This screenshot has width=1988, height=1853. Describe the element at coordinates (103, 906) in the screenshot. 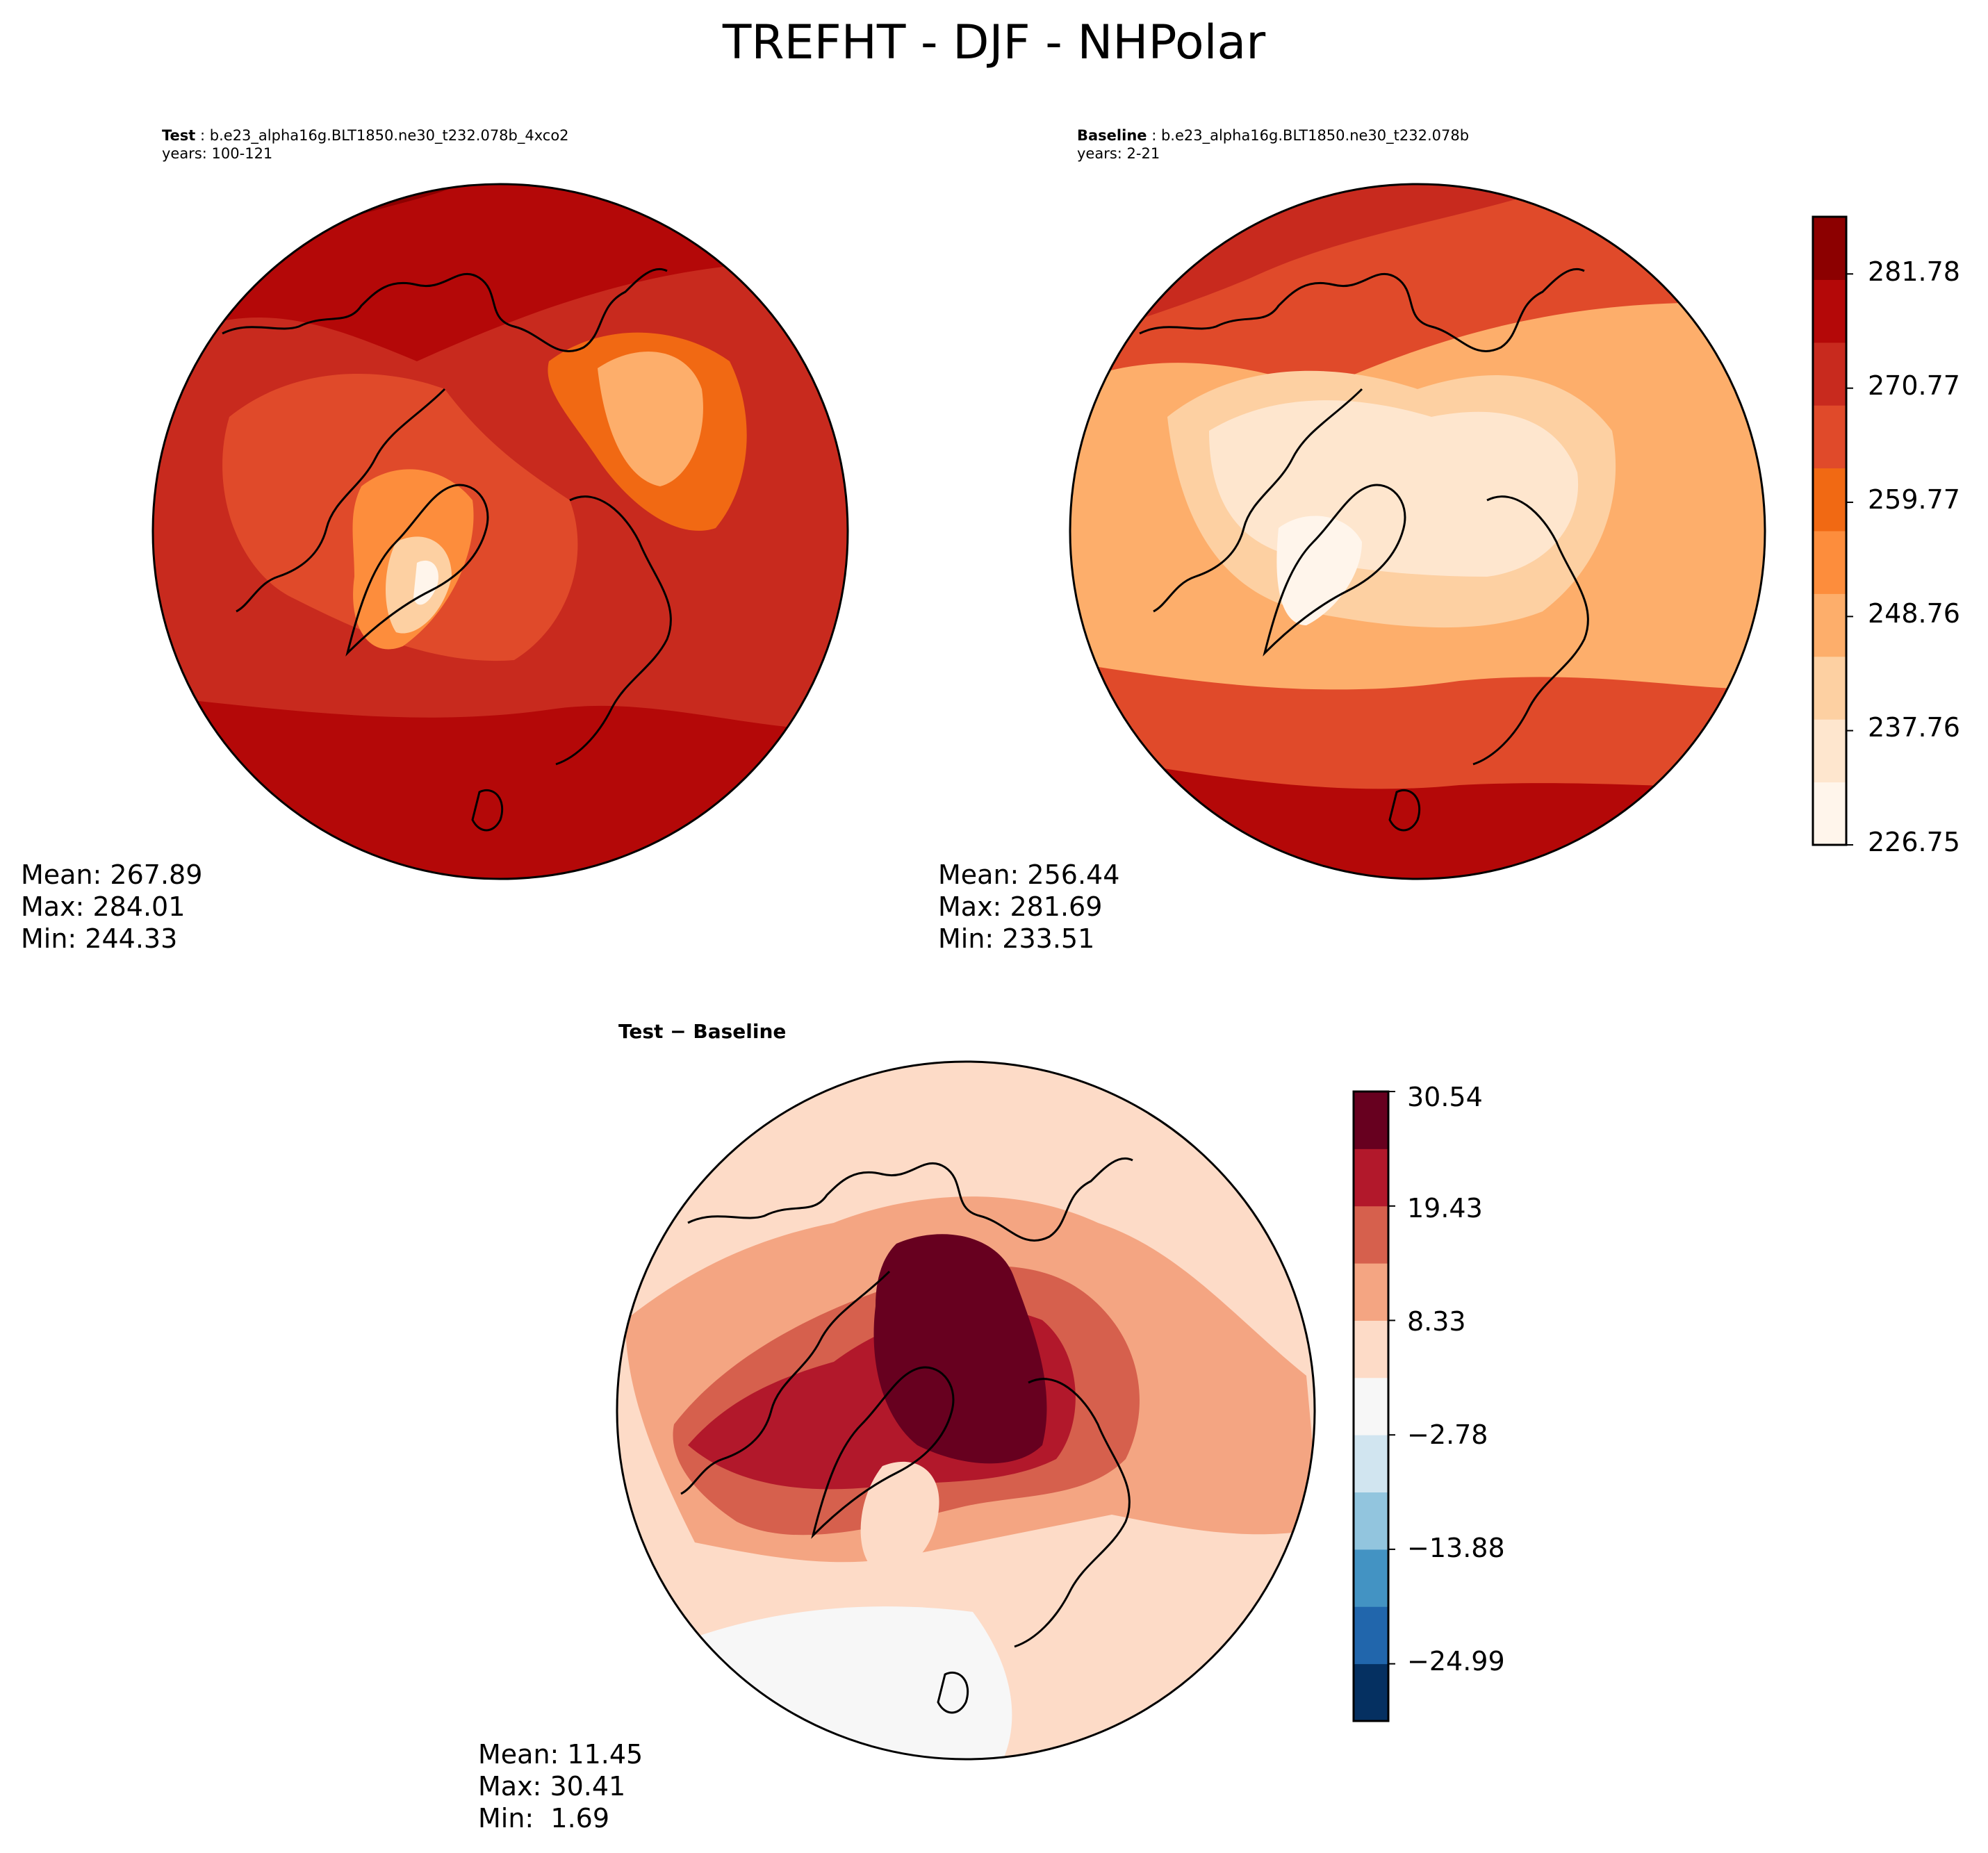

I see `test-max: Max: 284.01` at that location.